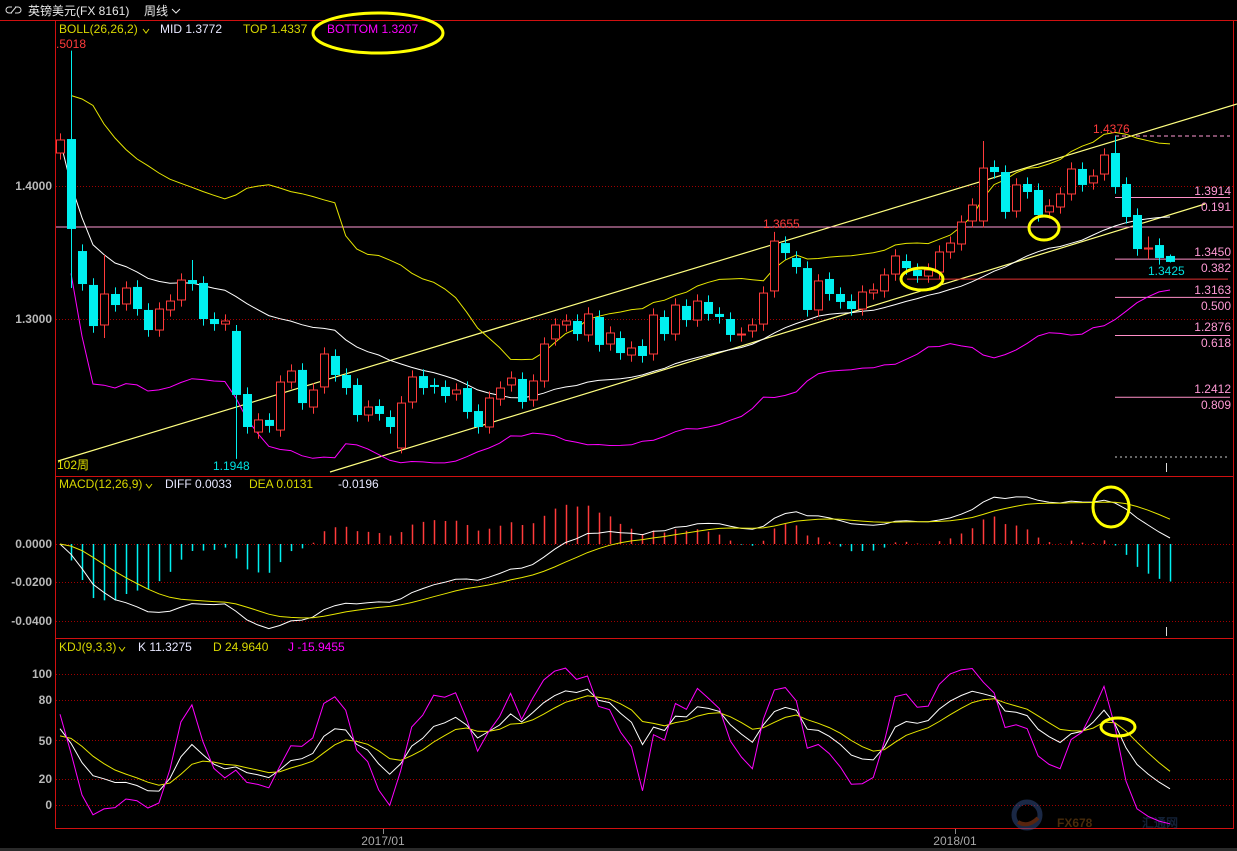 The image size is (1237, 851). What do you see at coordinates (46, 779) in the screenshot?
I see `kdj-tick: 20` at bounding box center [46, 779].